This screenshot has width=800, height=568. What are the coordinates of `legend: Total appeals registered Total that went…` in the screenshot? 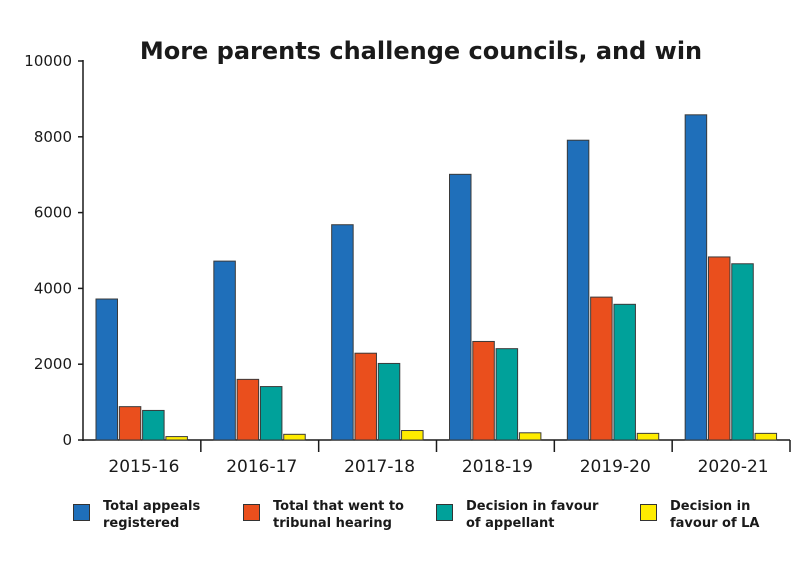 It's located at (400, 518).